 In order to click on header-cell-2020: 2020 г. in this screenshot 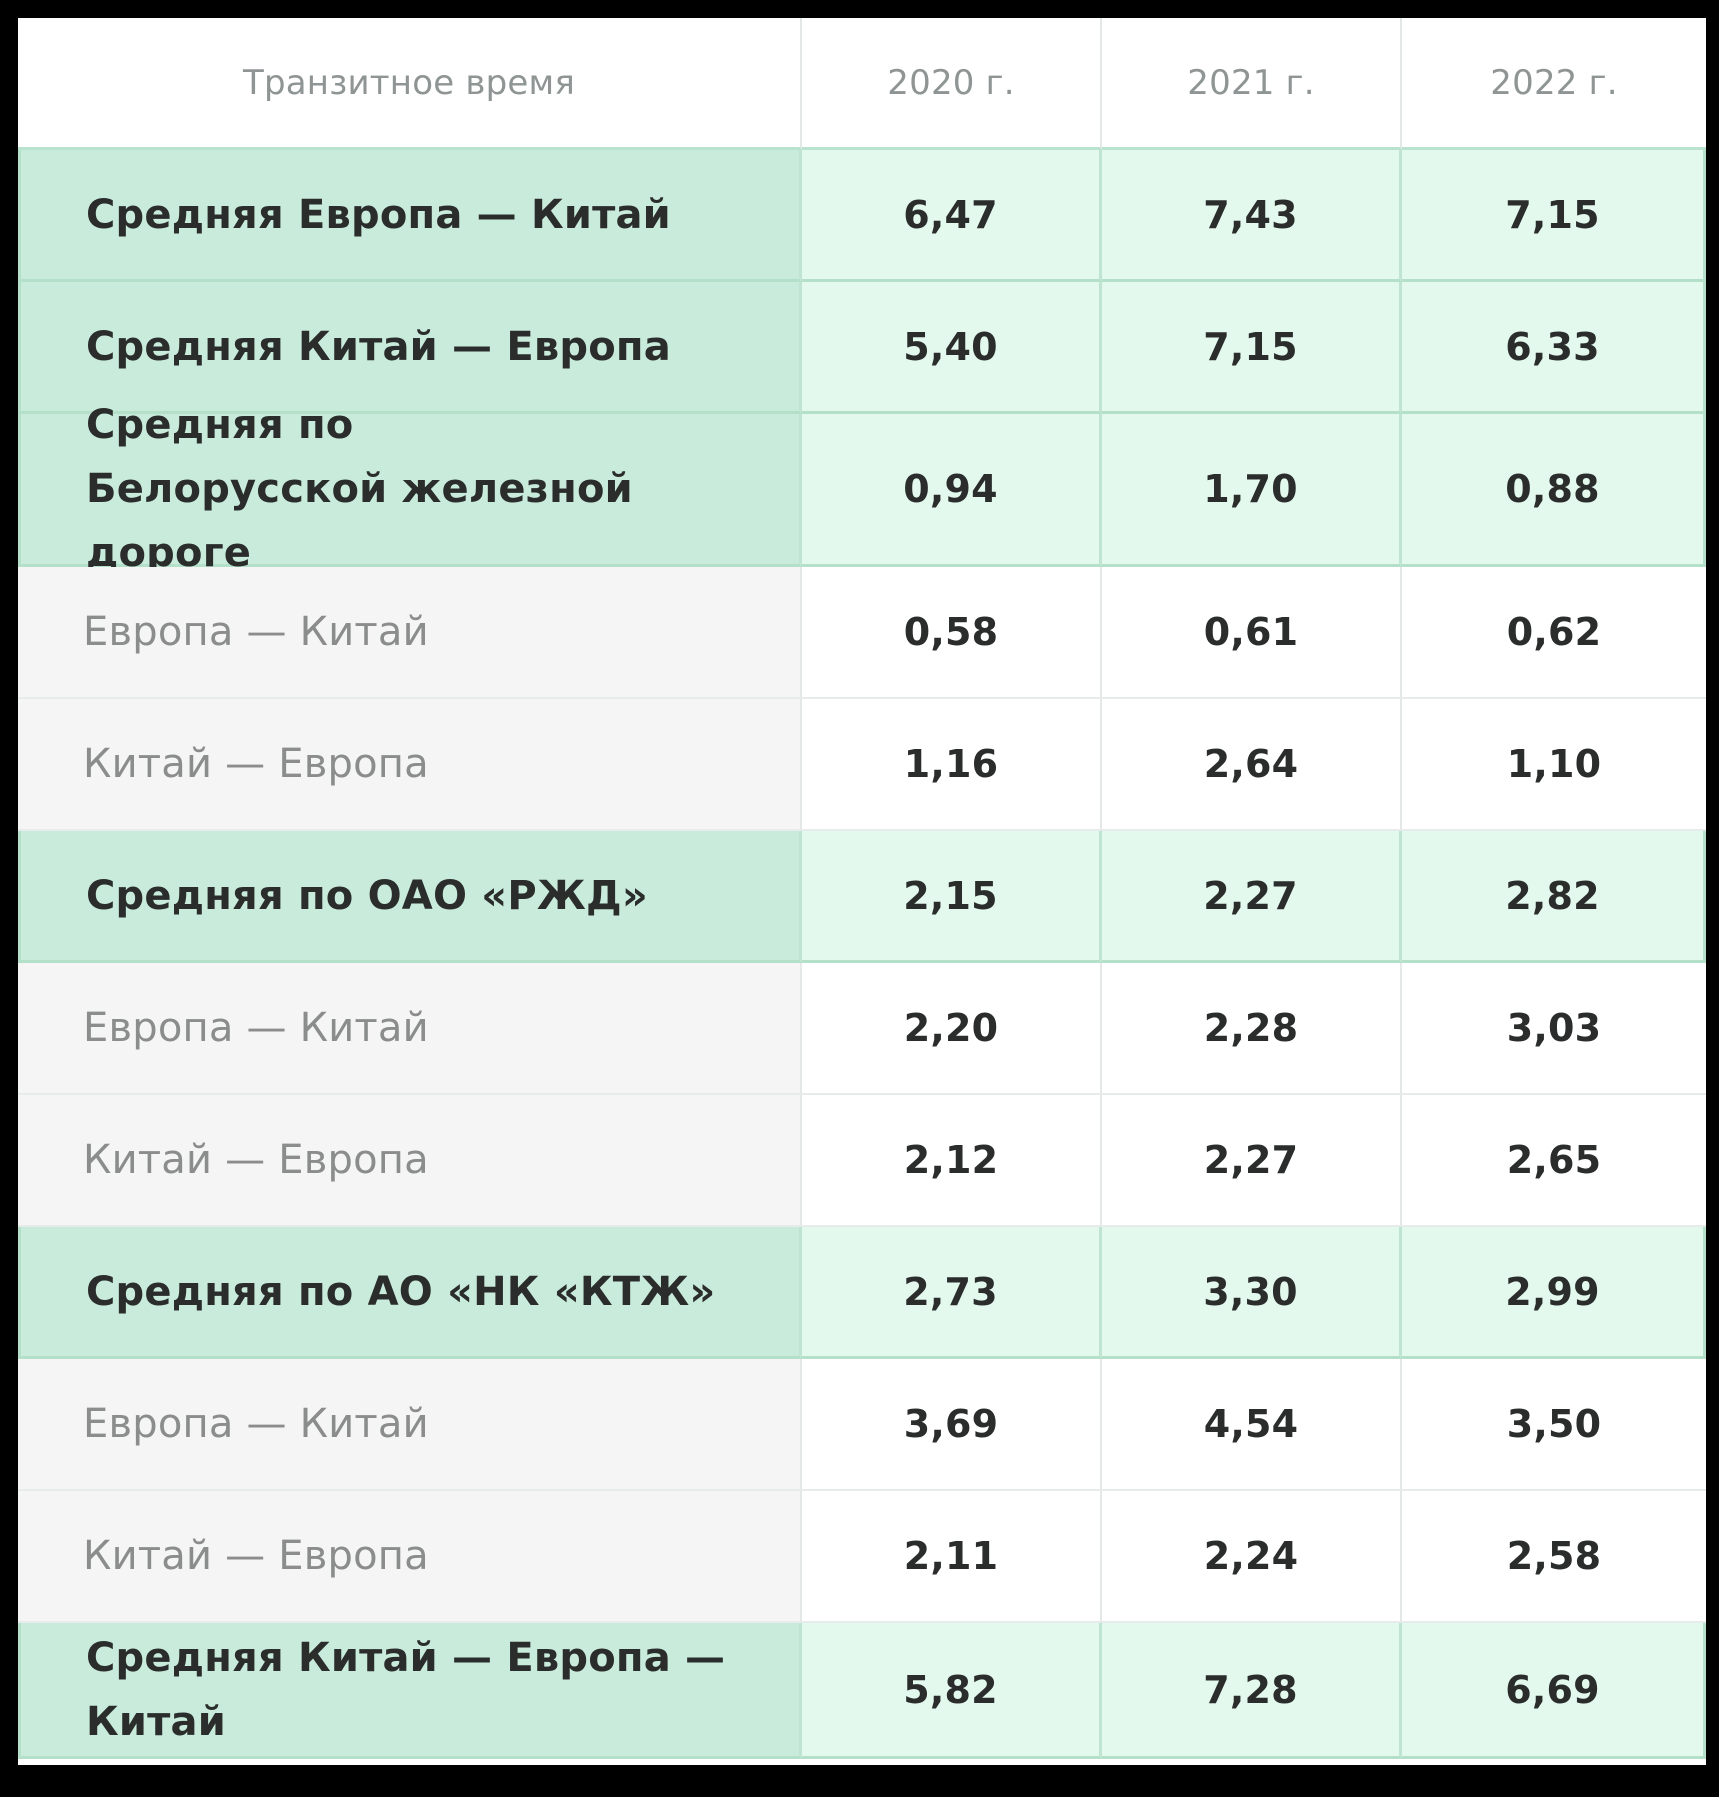, I will do `click(952, 84)`.